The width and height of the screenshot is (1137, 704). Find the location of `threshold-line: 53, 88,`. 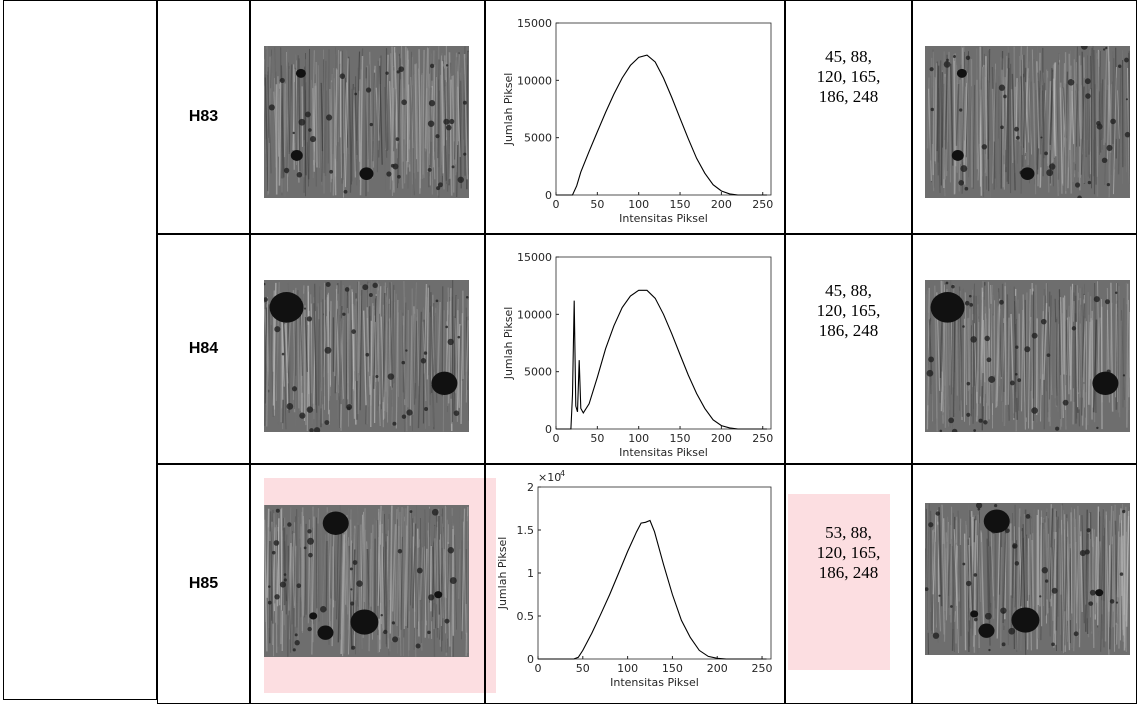

threshold-line: 53, 88, is located at coordinates (848, 533).